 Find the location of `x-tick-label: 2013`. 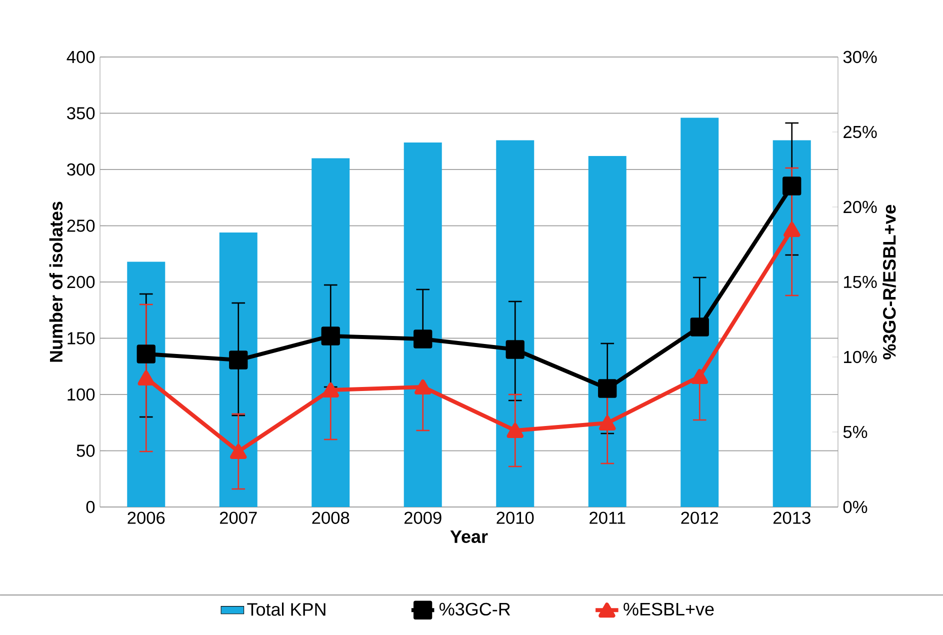

x-tick-label: 2013 is located at coordinates (791, 518).